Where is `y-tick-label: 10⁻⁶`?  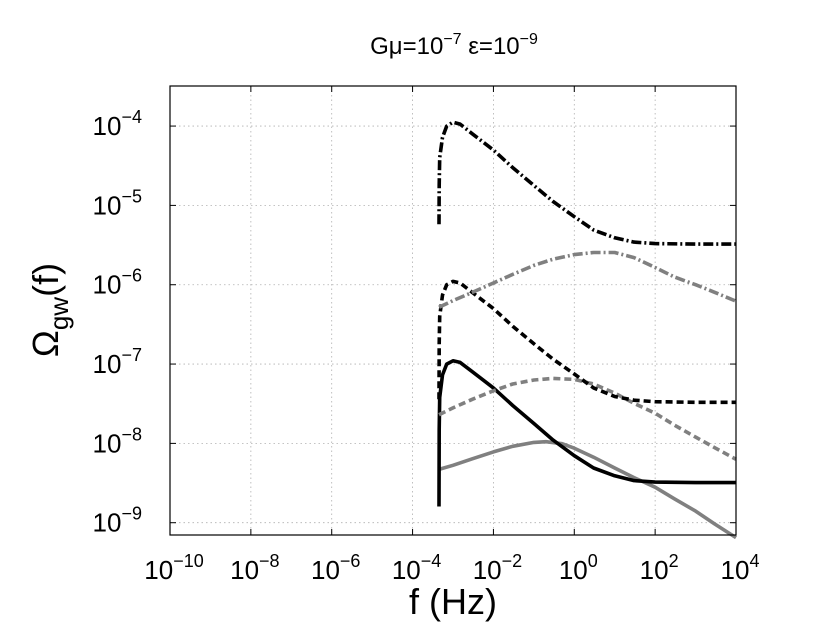 y-tick-label: 10⁻⁶ is located at coordinates (117, 283).